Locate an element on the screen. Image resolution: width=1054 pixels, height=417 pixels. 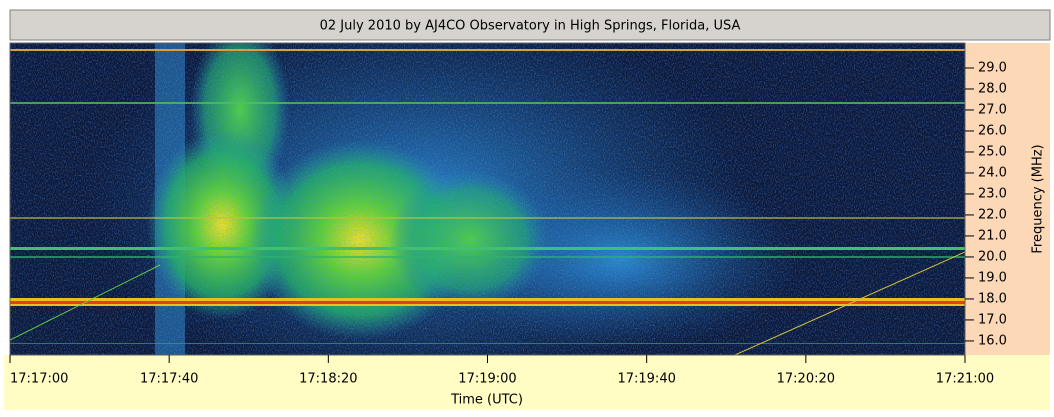
y-tick-label: 16.0 is located at coordinates (992, 340).